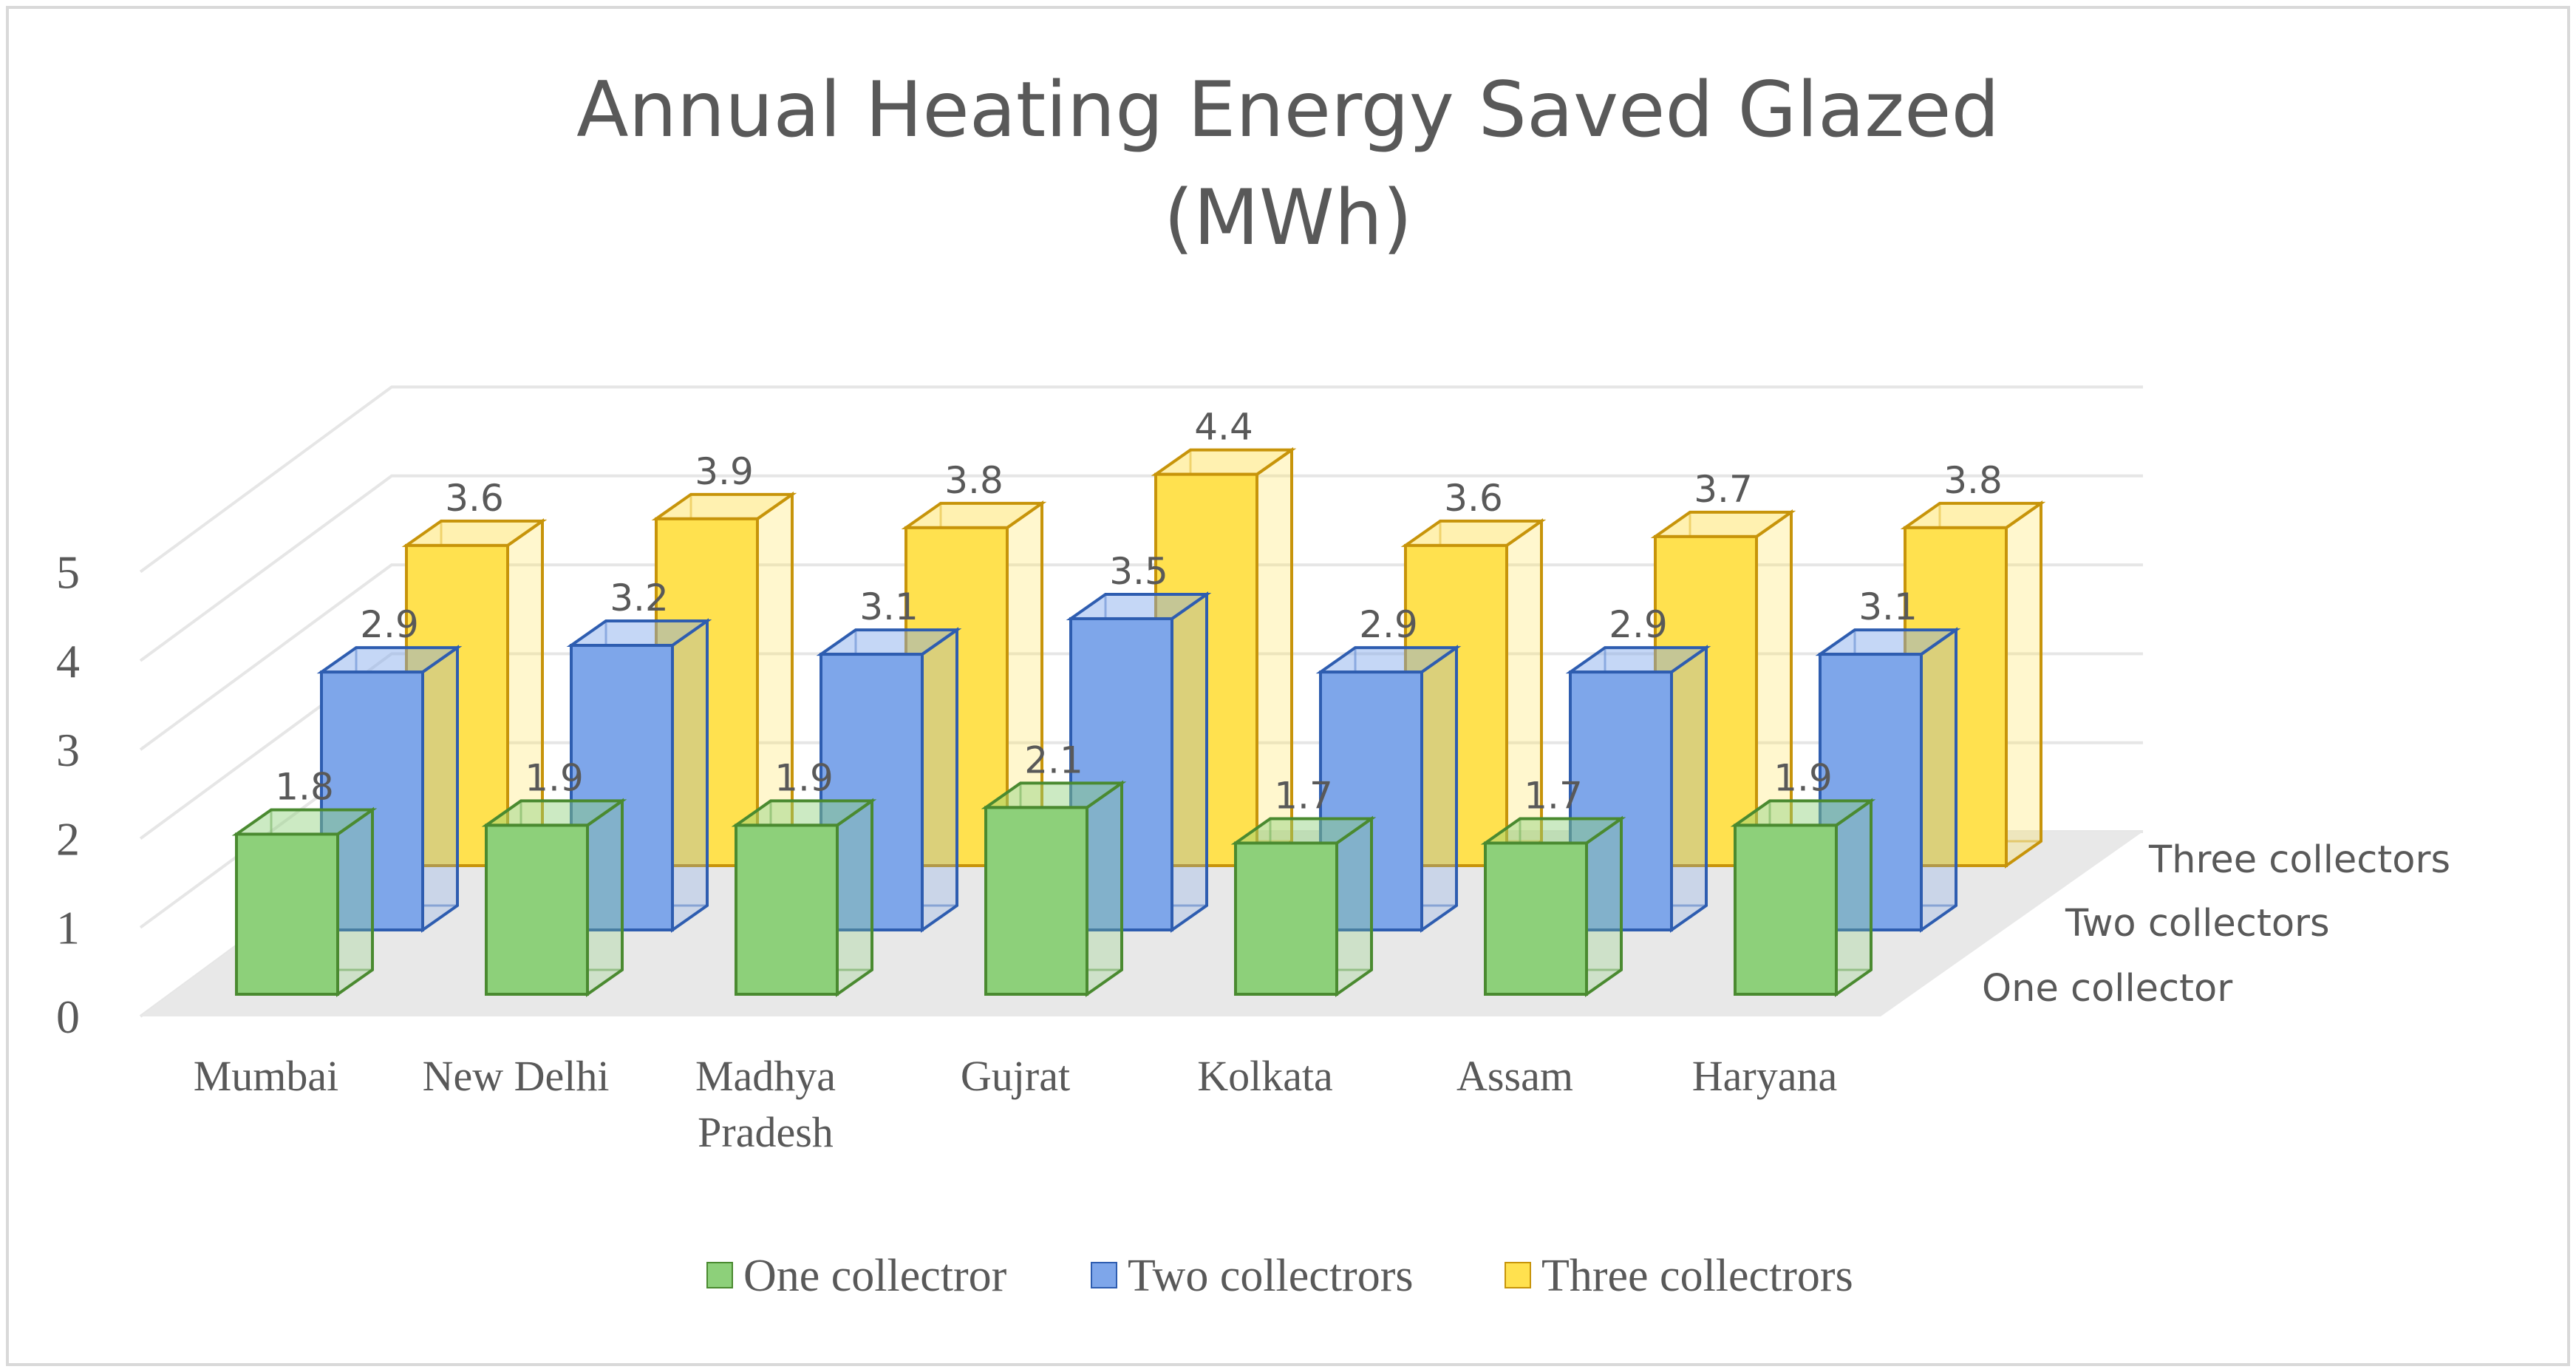  What do you see at coordinates (765, 1076) in the screenshot?
I see `x-tick-label-line: Madhya` at bounding box center [765, 1076].